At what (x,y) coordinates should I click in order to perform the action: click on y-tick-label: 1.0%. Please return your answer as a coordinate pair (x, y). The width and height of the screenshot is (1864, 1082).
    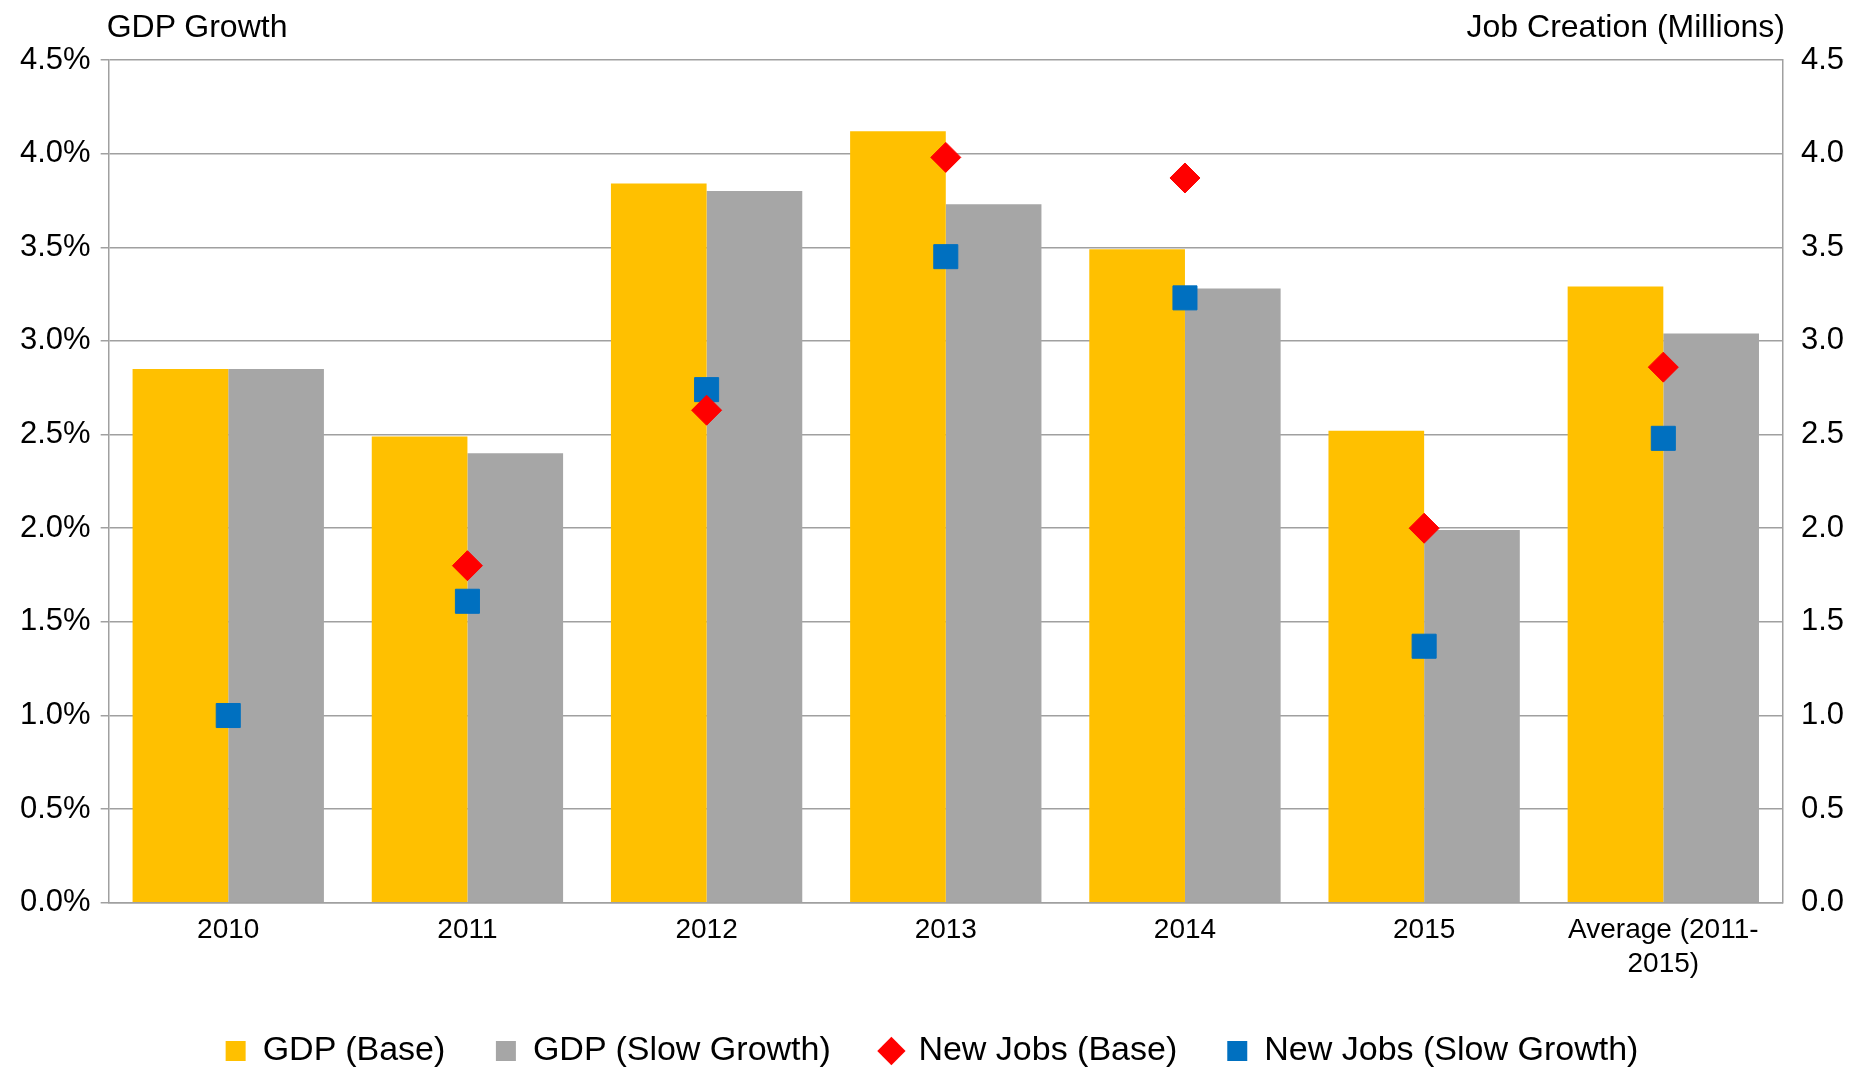
    Looking at the image, I should click on (55, 714).